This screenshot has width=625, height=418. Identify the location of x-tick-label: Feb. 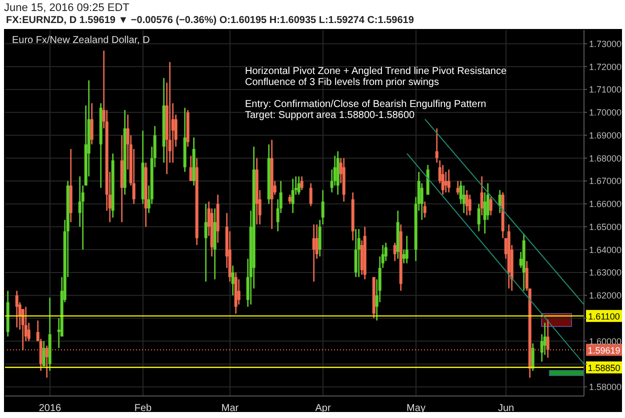
(143, 408).